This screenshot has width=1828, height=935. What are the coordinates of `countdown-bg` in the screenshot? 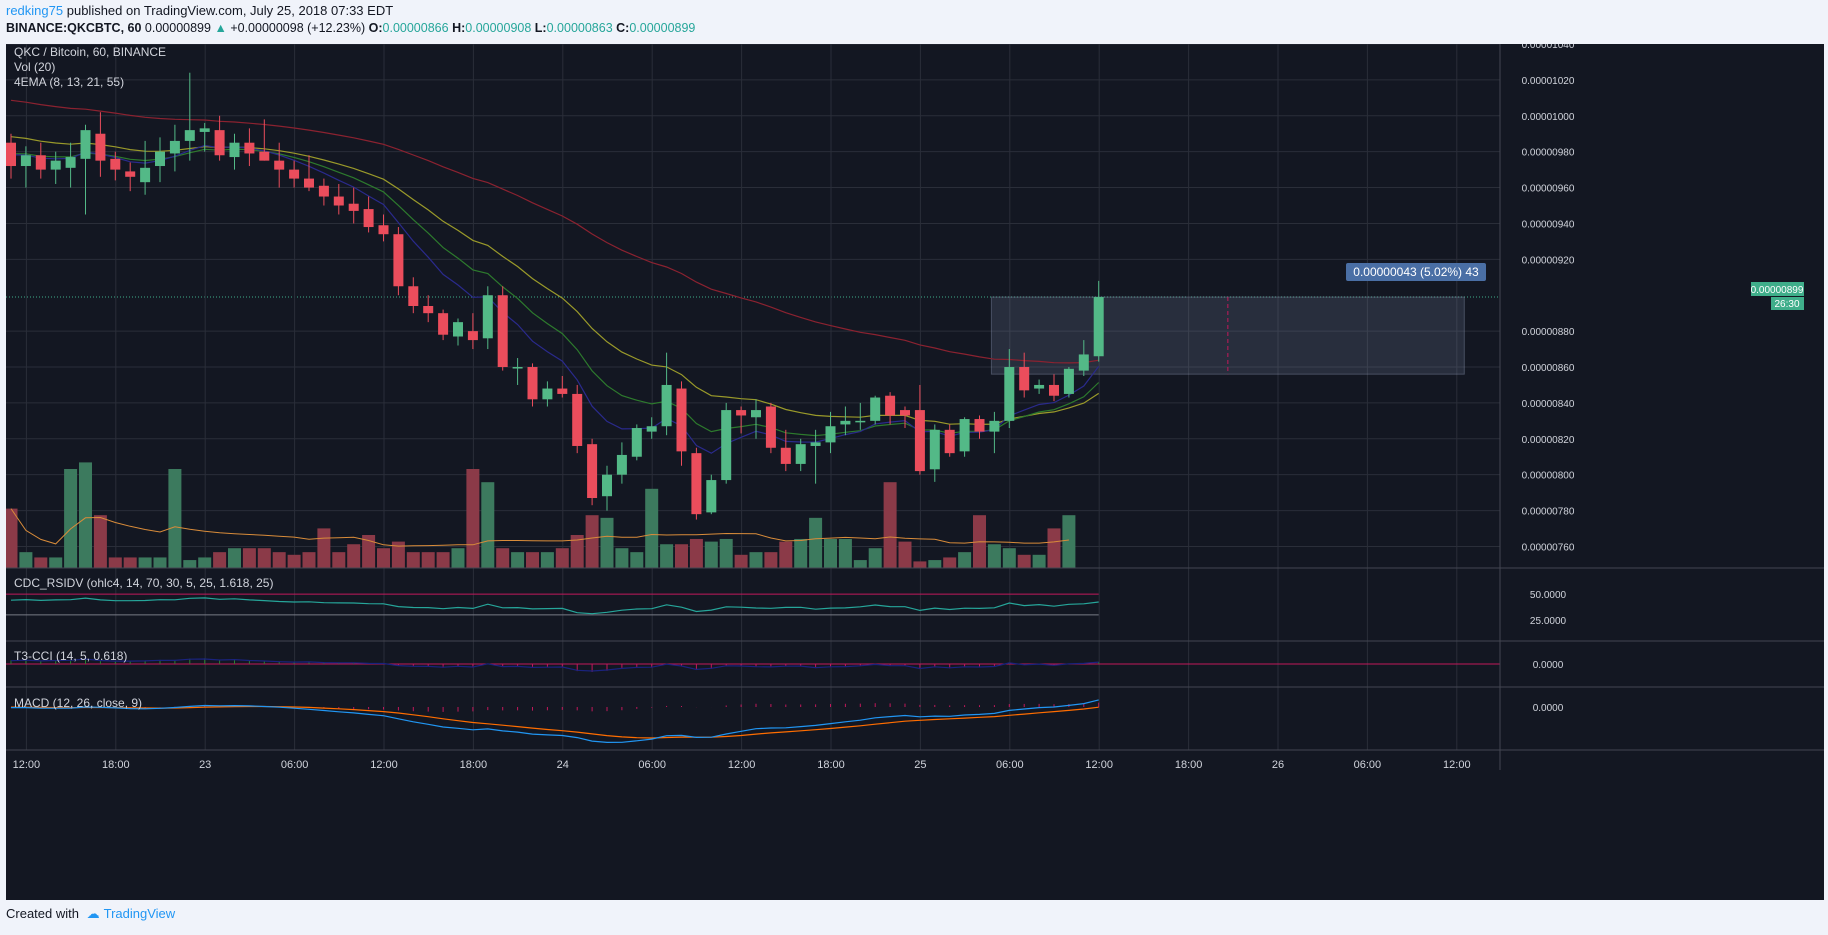 It's located at (1787, 303).